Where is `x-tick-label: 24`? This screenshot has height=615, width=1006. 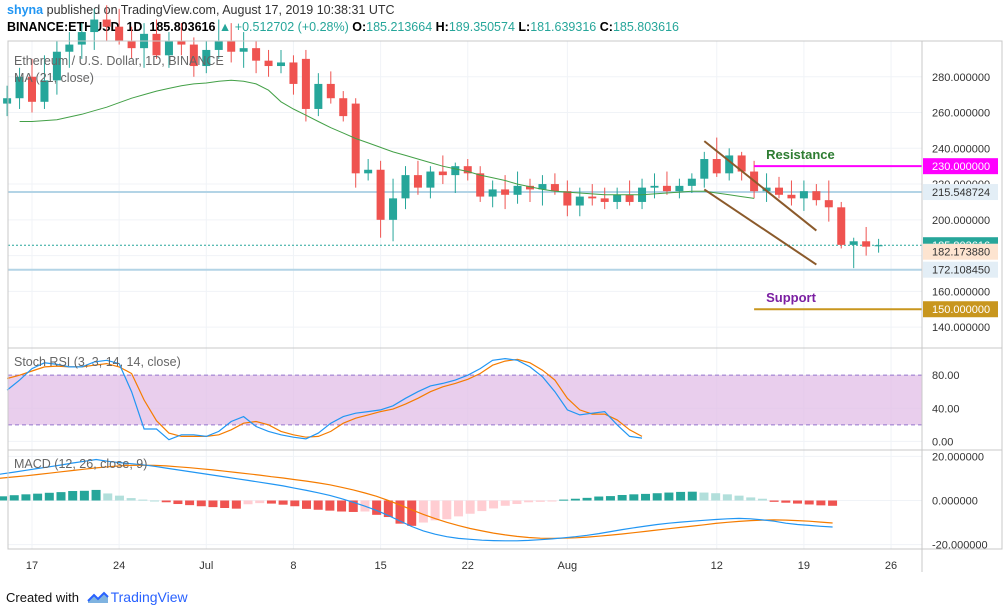
x-tick-label: 24 is located at coordinates (119, 566).